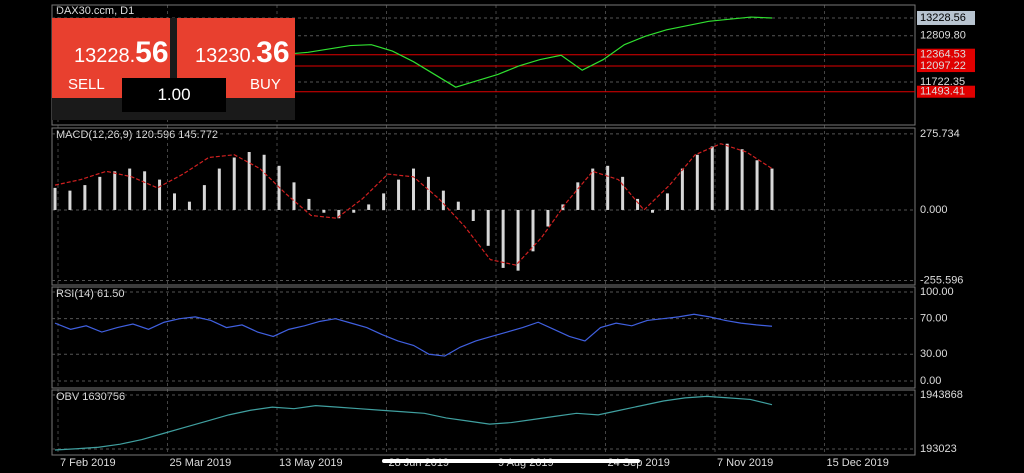 The height and width of the screenshot is (473, 1024). What do you see at coordinates (201, 463) in the screenshot?
I see `date-label: 25 Mar 2019` at bounding box center [201, 463].